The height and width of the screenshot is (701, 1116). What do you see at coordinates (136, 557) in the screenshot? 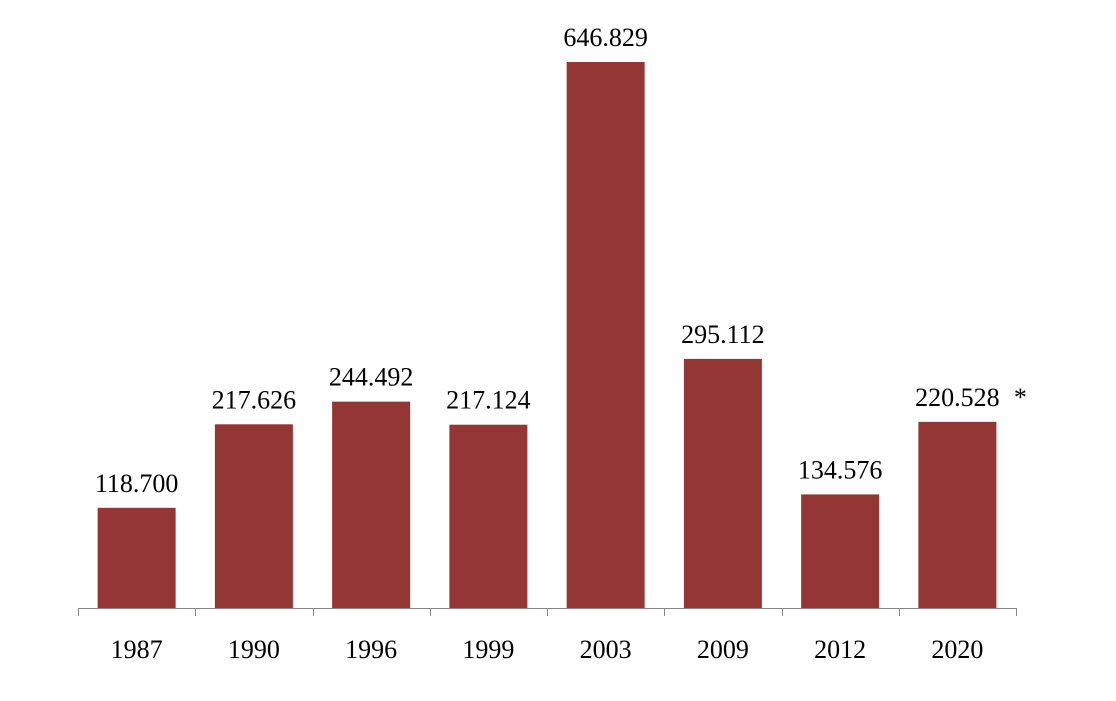
I see `bar-1987` at bounding box center [136, 557].